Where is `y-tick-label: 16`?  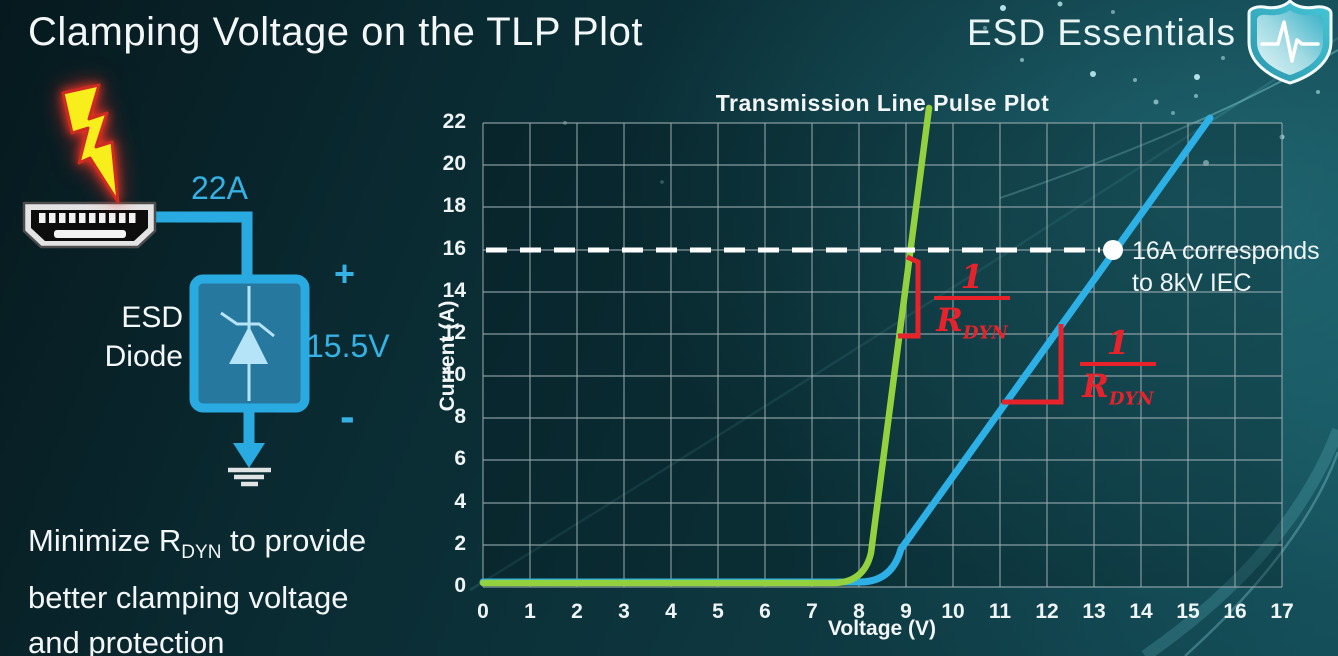 y-tick-label: 16 is located at coordinates (454, 248).